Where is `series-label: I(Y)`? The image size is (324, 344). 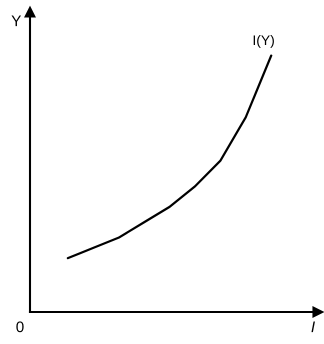
series-label: I(Y) is located at coordinates (264, 41).